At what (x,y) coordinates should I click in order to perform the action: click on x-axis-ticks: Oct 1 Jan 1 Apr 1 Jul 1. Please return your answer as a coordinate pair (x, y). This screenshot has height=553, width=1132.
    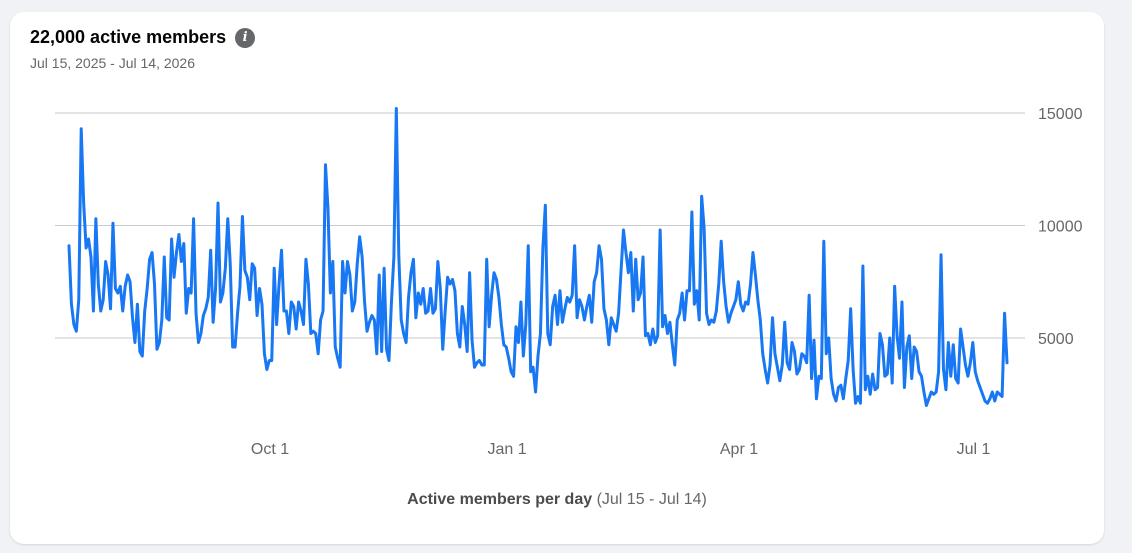
    Looking at the image, I should click on (621, 449).